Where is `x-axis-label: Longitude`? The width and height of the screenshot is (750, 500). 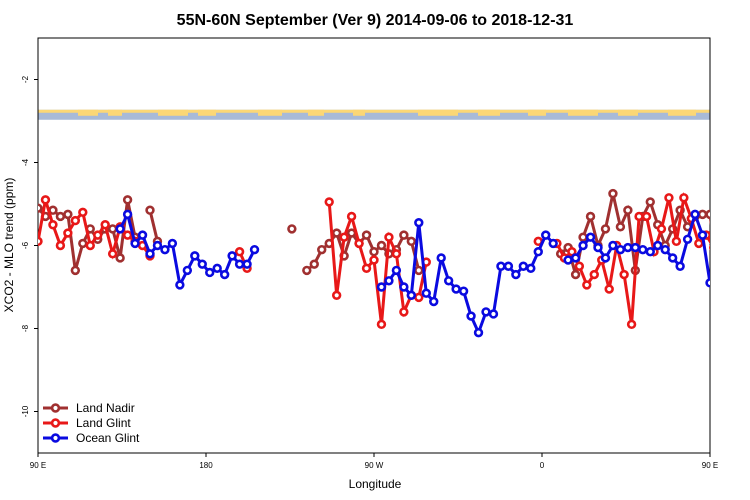
x-axis-label: Longitude is located at coordinates (375, 484).